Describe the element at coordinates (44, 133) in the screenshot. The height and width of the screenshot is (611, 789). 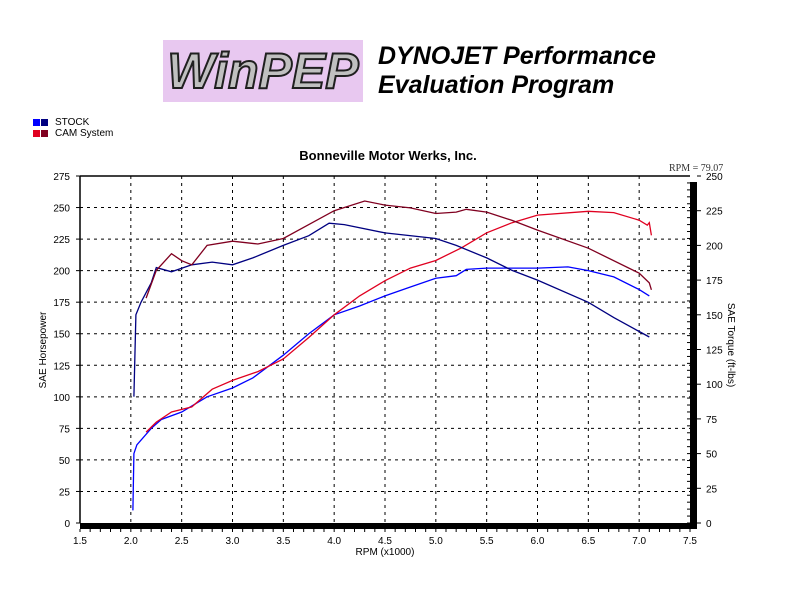
I see `cam-torque-swatch` at that location.